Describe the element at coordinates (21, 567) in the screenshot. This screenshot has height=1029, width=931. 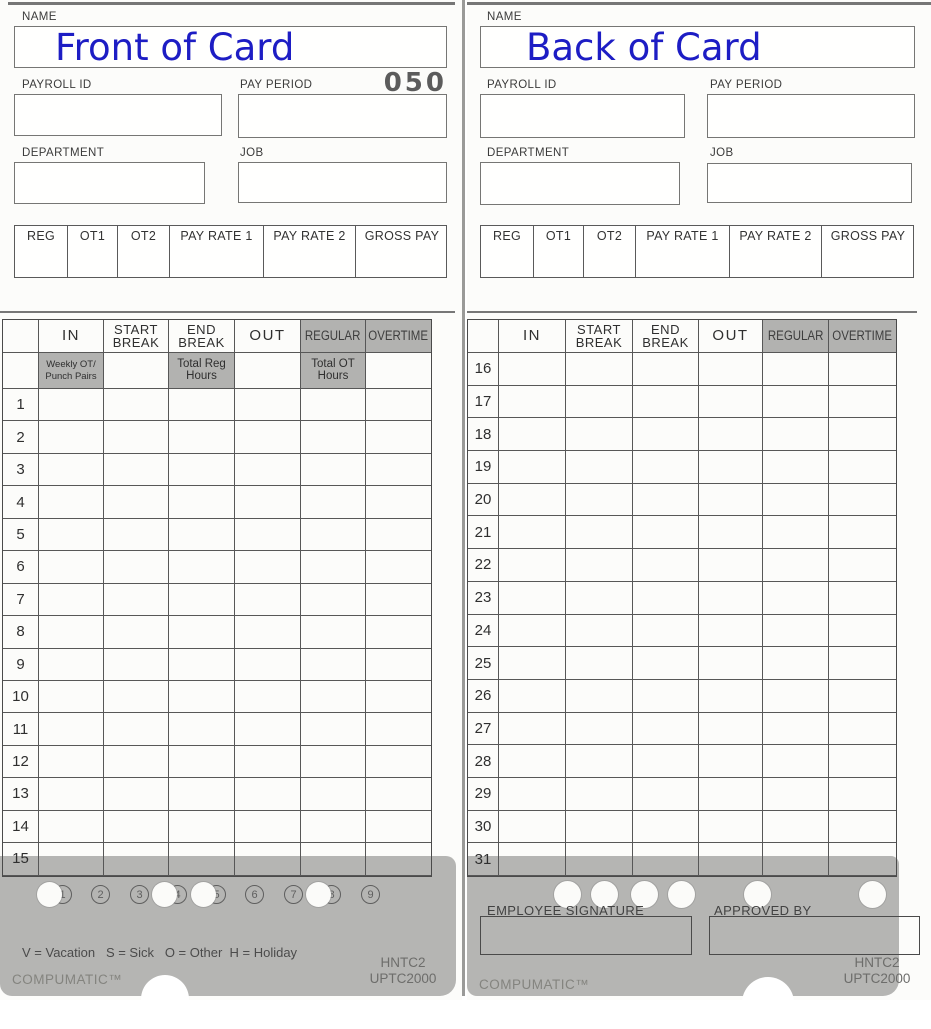
I see `day-number: 6` at that location.